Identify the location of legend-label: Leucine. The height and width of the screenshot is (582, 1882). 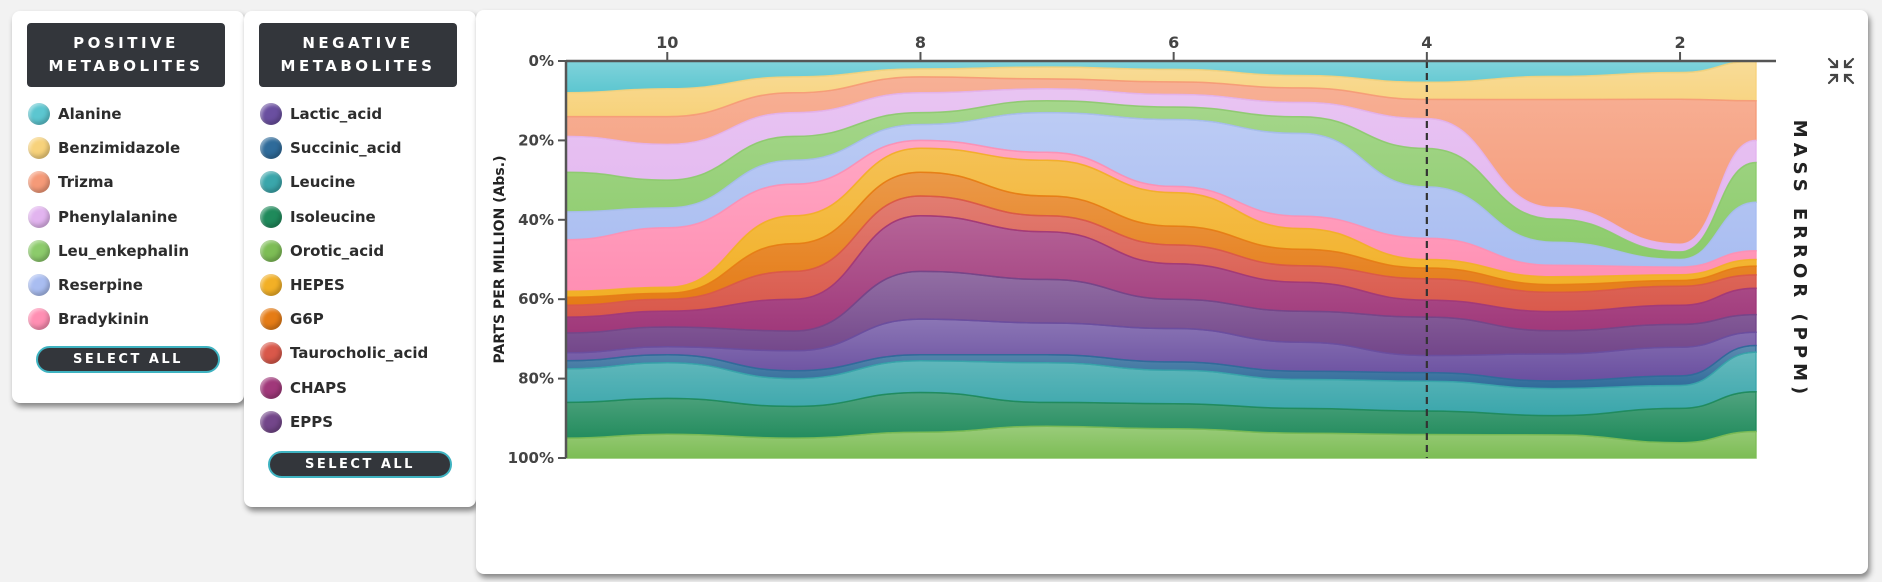
(323, 182).